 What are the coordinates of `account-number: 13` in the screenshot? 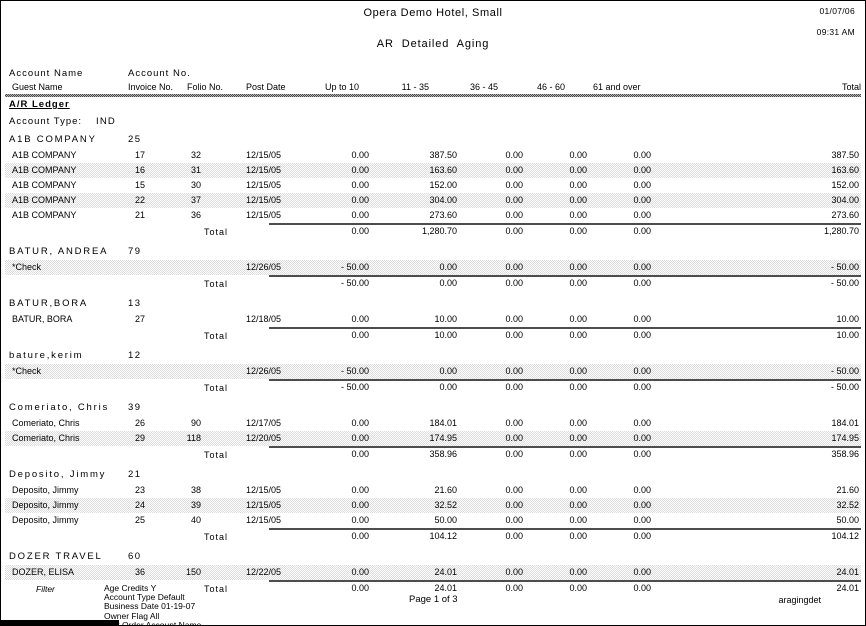 It's located at (135, 303).